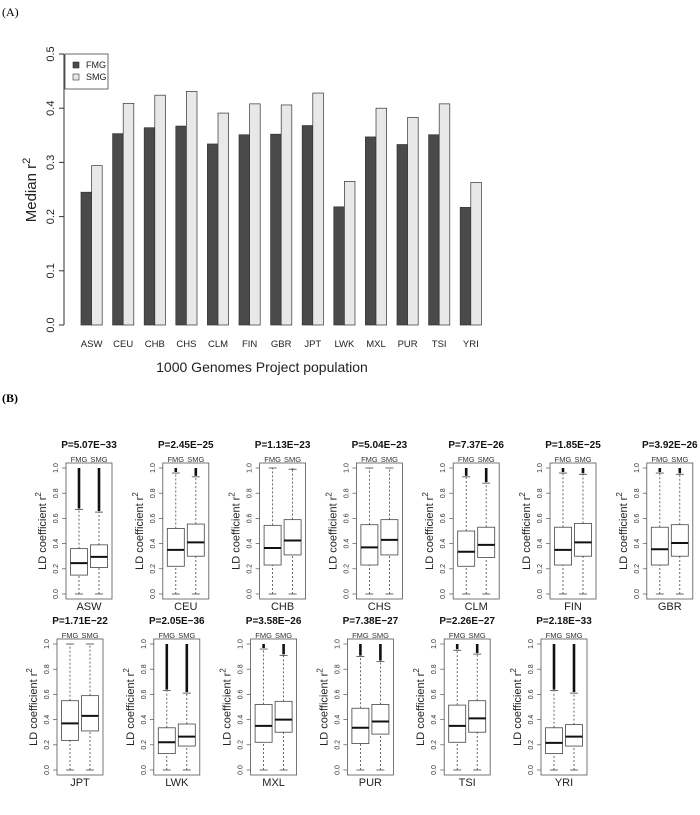 The width and height of the screenshot is (700, 815). I want to click on legend-box, so click(86, 71).